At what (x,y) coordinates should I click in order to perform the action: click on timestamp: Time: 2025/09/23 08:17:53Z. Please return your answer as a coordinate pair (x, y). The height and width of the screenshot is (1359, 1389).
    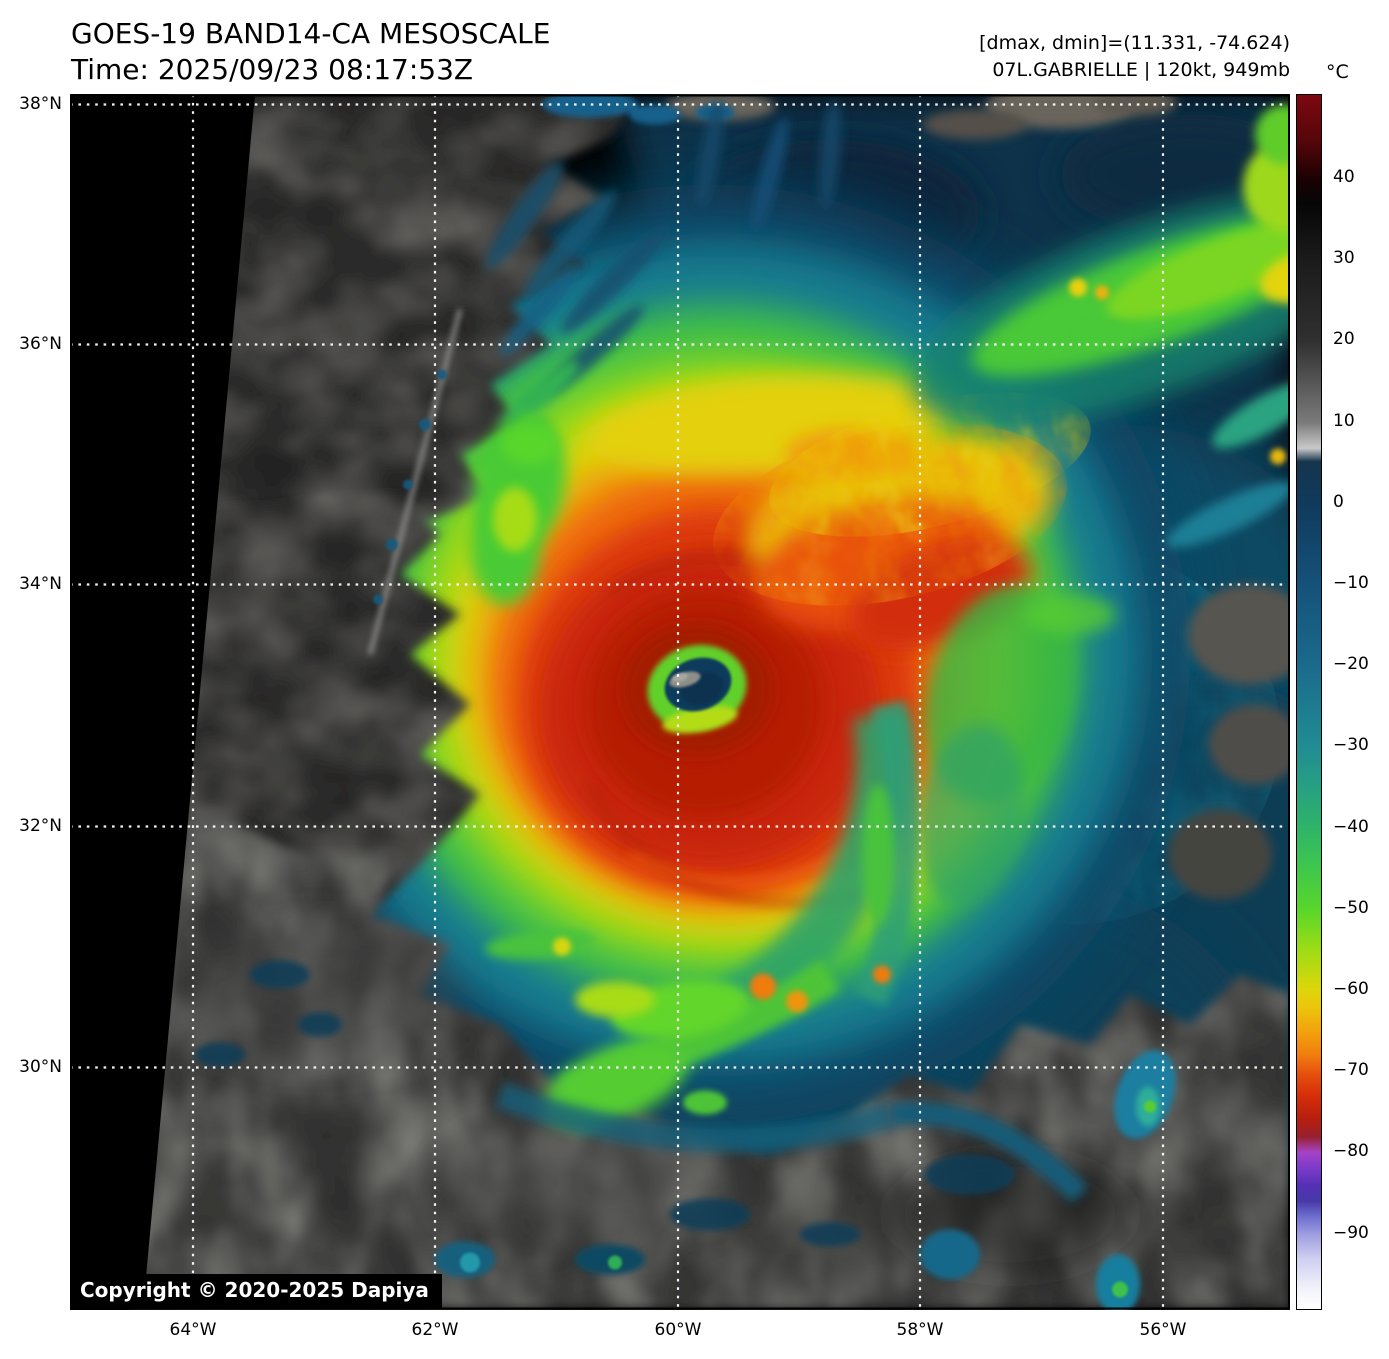
    Looking at the image, I should click on (272, 69).